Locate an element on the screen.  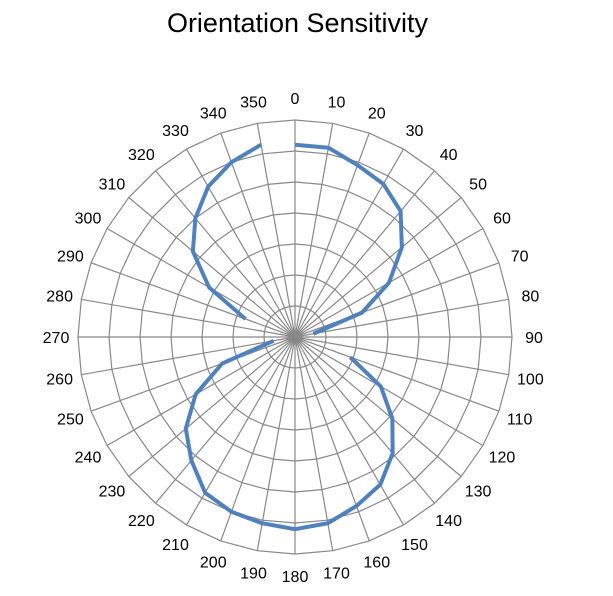
axis-label-210: 210 is located at coordinates (175, 545).